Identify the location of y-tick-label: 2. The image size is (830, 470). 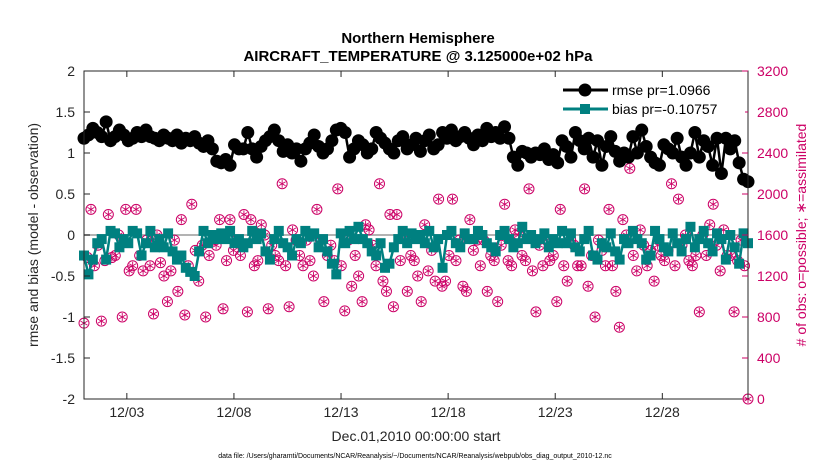
(71, 71).